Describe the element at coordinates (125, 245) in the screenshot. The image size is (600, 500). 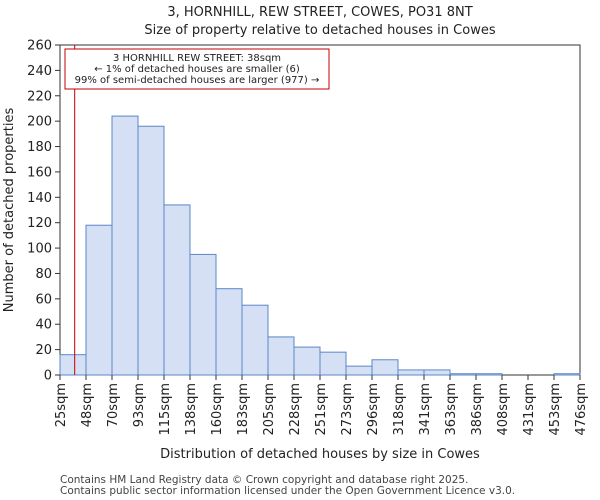
I see `bar-70sqm` at that location.